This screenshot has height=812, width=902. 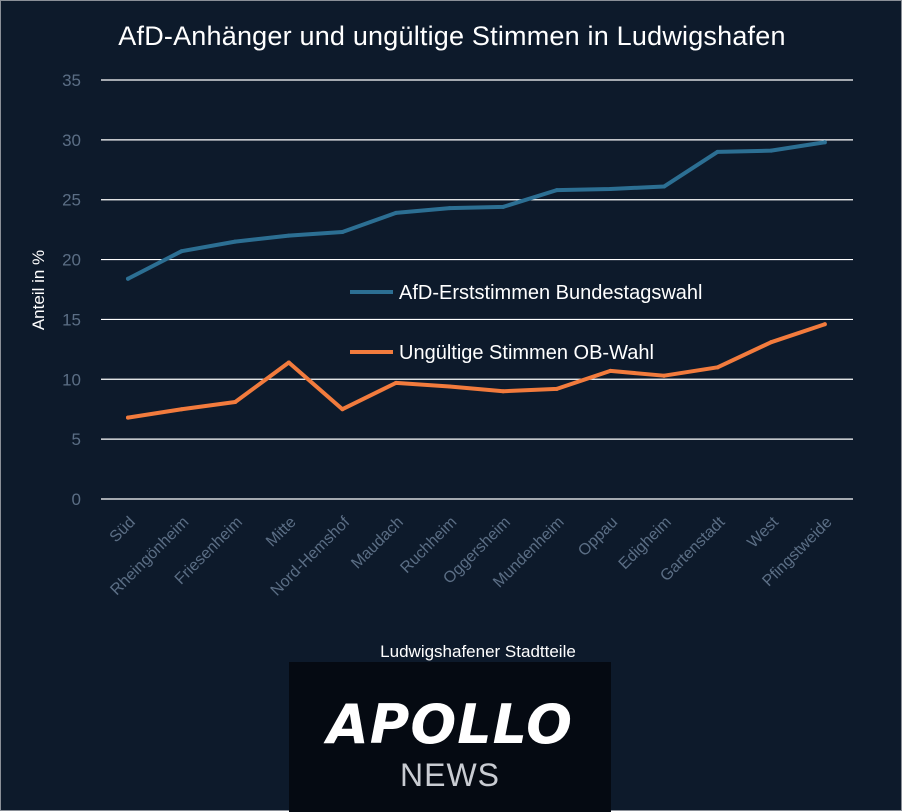 What do you see at coordinates (450, 724) in the screenshot?
I see `logo-apollo-text: APOLLO` at bounding box center [450, 724].